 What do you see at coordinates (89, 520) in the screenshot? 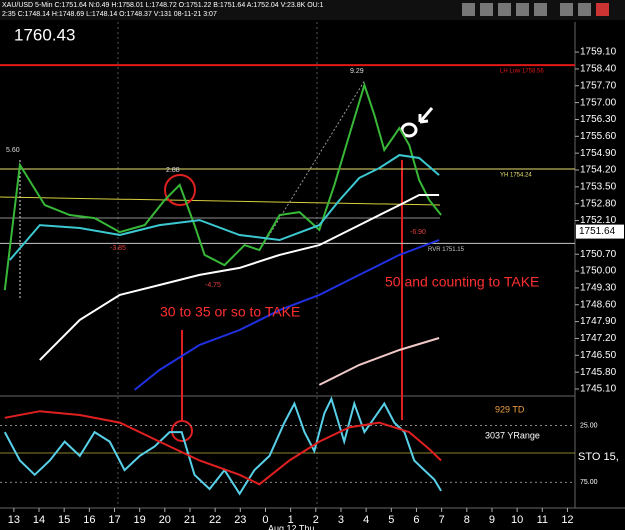
I see `x-tick-label: 16` at bounding box center [89, 520].